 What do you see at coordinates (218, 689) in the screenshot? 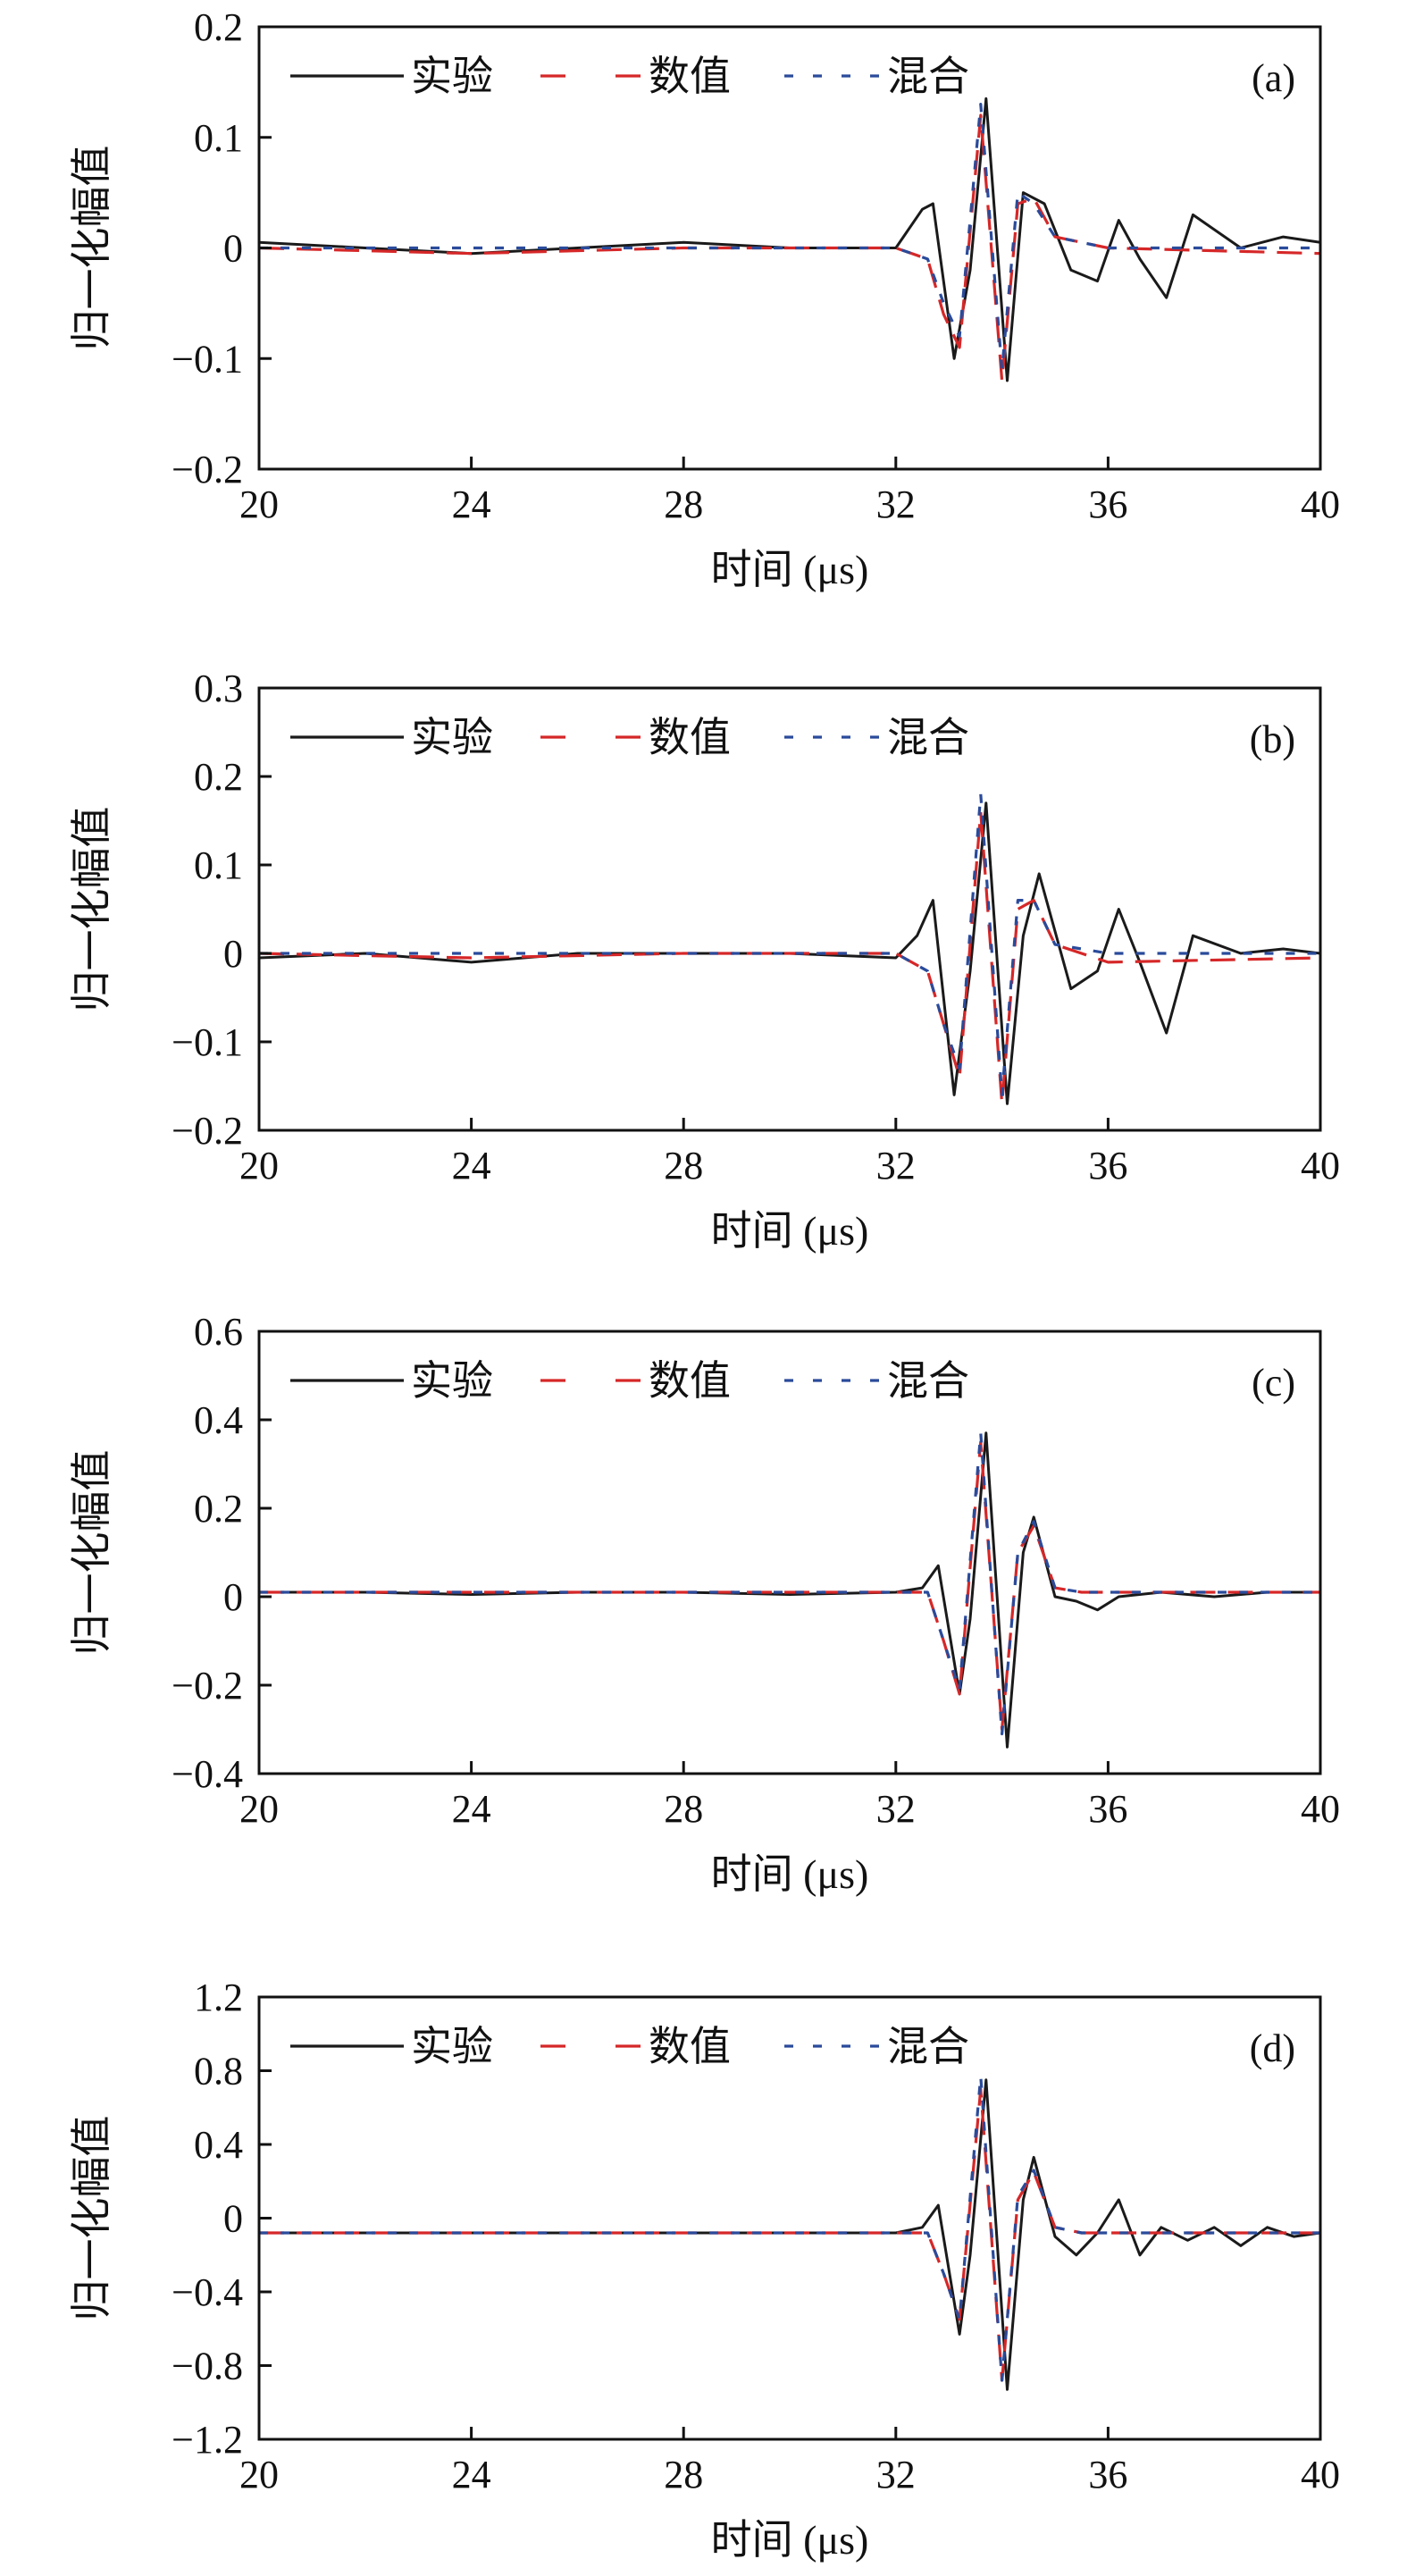
I see `y-tick-label: 0.3` at bounding box center [218, 689].